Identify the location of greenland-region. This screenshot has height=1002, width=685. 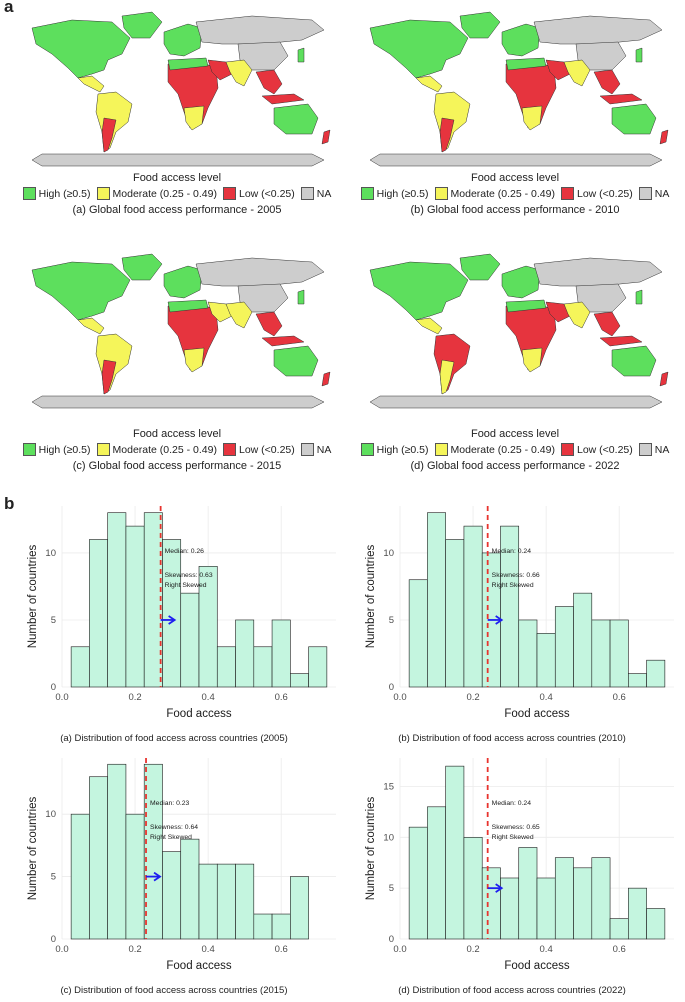
(480, 267).